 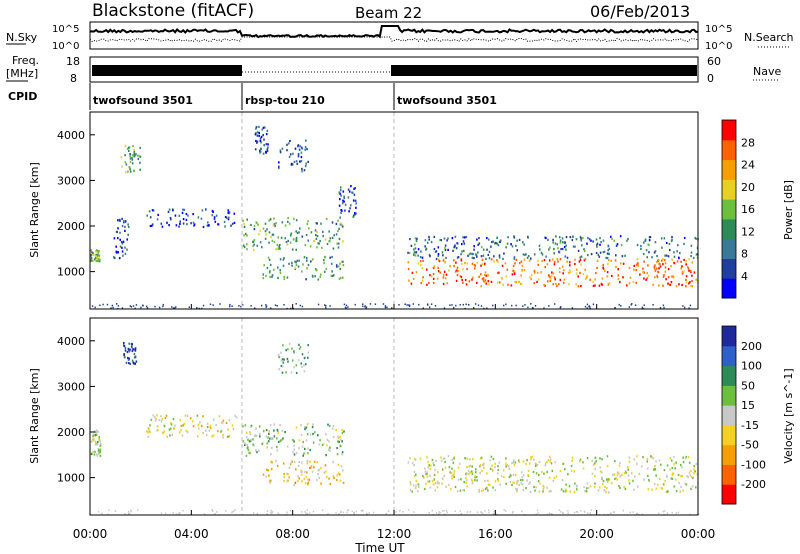 I want to click on freq-tick-lo: 8, so click(x=73, y=78).